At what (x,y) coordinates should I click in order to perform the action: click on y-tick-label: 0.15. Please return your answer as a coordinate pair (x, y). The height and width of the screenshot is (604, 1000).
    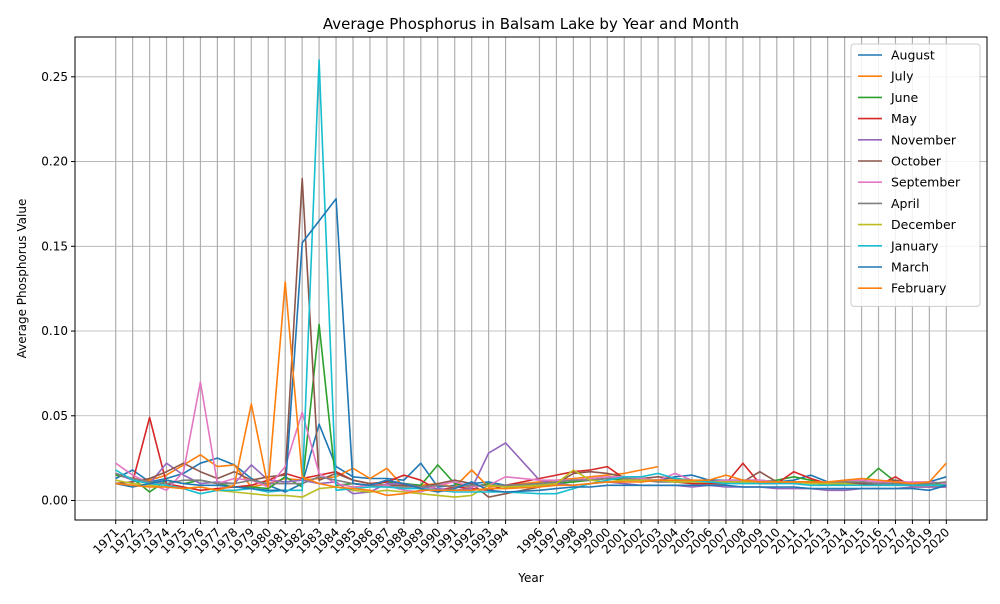
    Looking at the image, I should click on (54, 246).